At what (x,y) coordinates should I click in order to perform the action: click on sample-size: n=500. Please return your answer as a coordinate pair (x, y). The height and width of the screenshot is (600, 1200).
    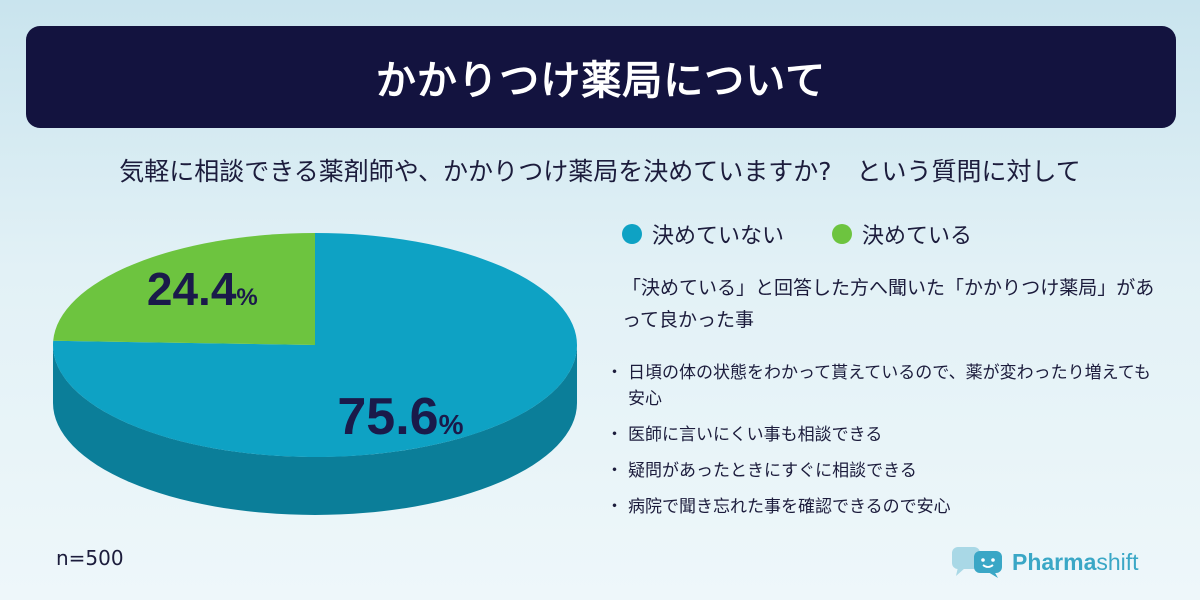
    Looking at the image, I should click on (90, 558).